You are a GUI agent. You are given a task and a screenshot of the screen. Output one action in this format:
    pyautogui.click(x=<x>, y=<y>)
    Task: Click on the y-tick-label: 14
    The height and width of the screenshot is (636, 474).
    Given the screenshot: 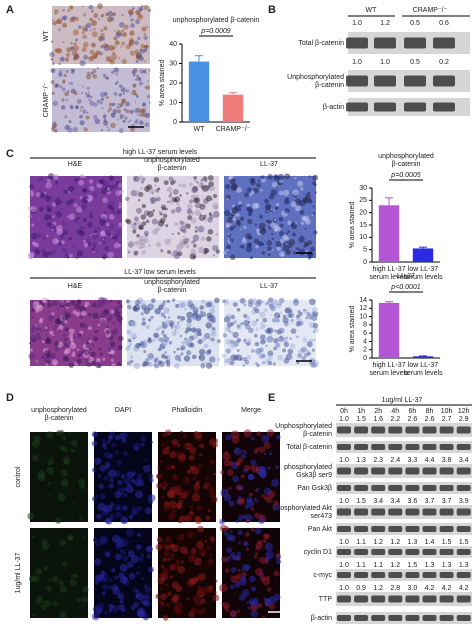 What is the action you would take?
    pyautogui.click(x=363, y=300)
    